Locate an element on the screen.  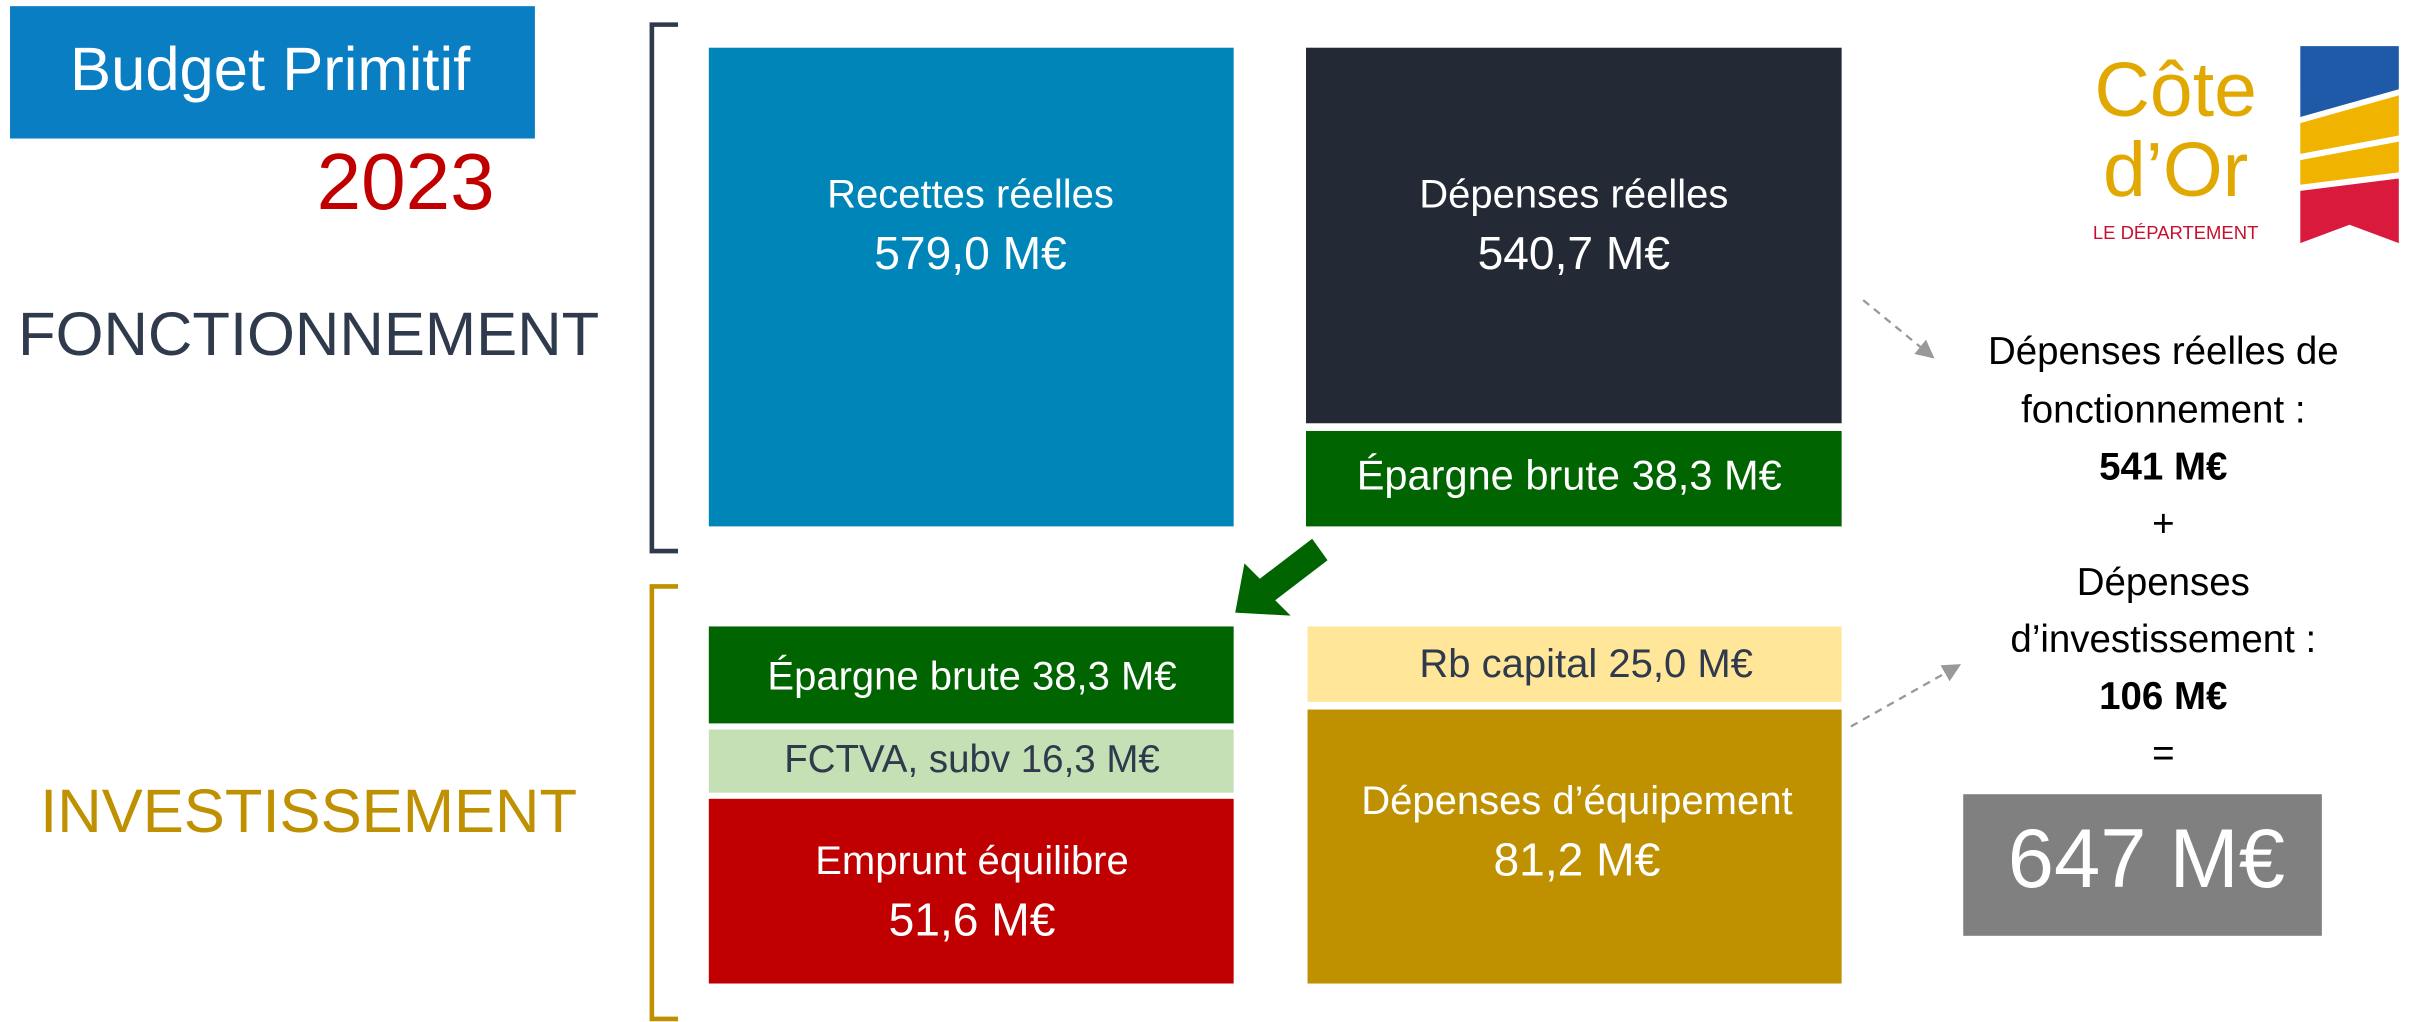
summary-line: d’investissement : is located at coordinates (2163, 639).